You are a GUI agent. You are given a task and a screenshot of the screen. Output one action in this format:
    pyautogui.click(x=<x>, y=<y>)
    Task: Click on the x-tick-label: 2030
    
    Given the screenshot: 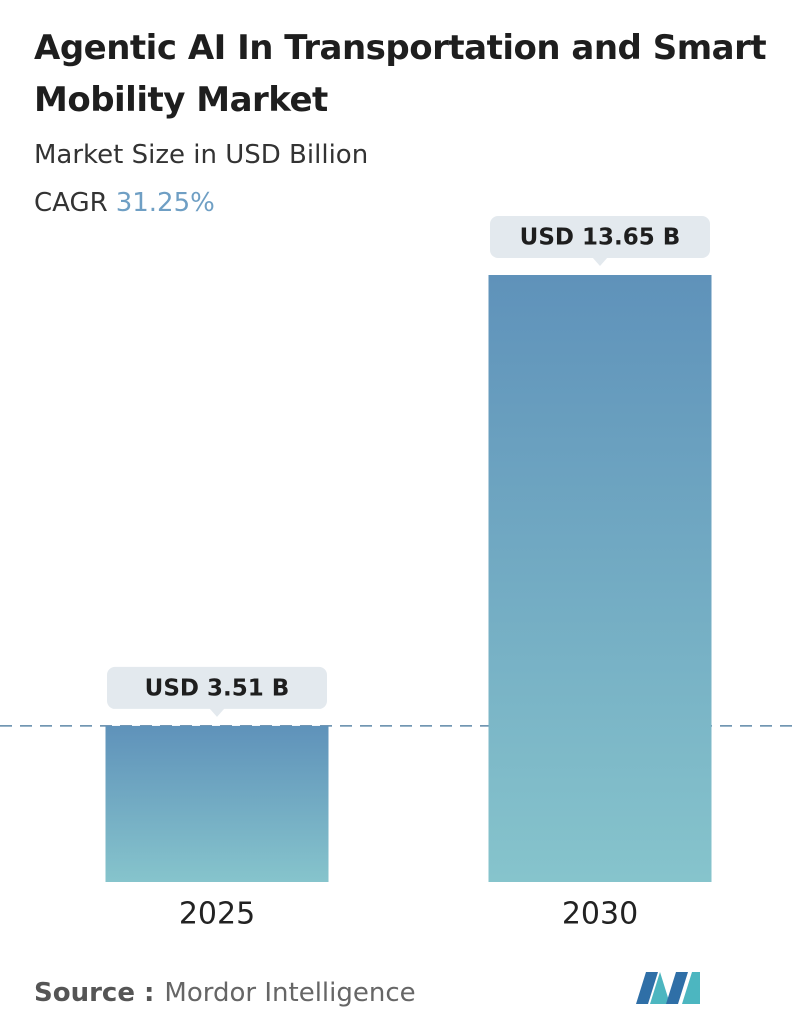 What is the action you would take?
    pyautogui.click(x=600, y=914)
    